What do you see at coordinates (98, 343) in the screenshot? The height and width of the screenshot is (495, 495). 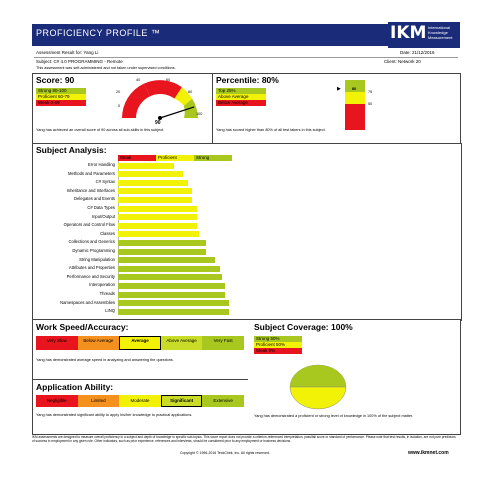 I see `work-speed-below-average: Below Average` at bounding box center [98, 343].